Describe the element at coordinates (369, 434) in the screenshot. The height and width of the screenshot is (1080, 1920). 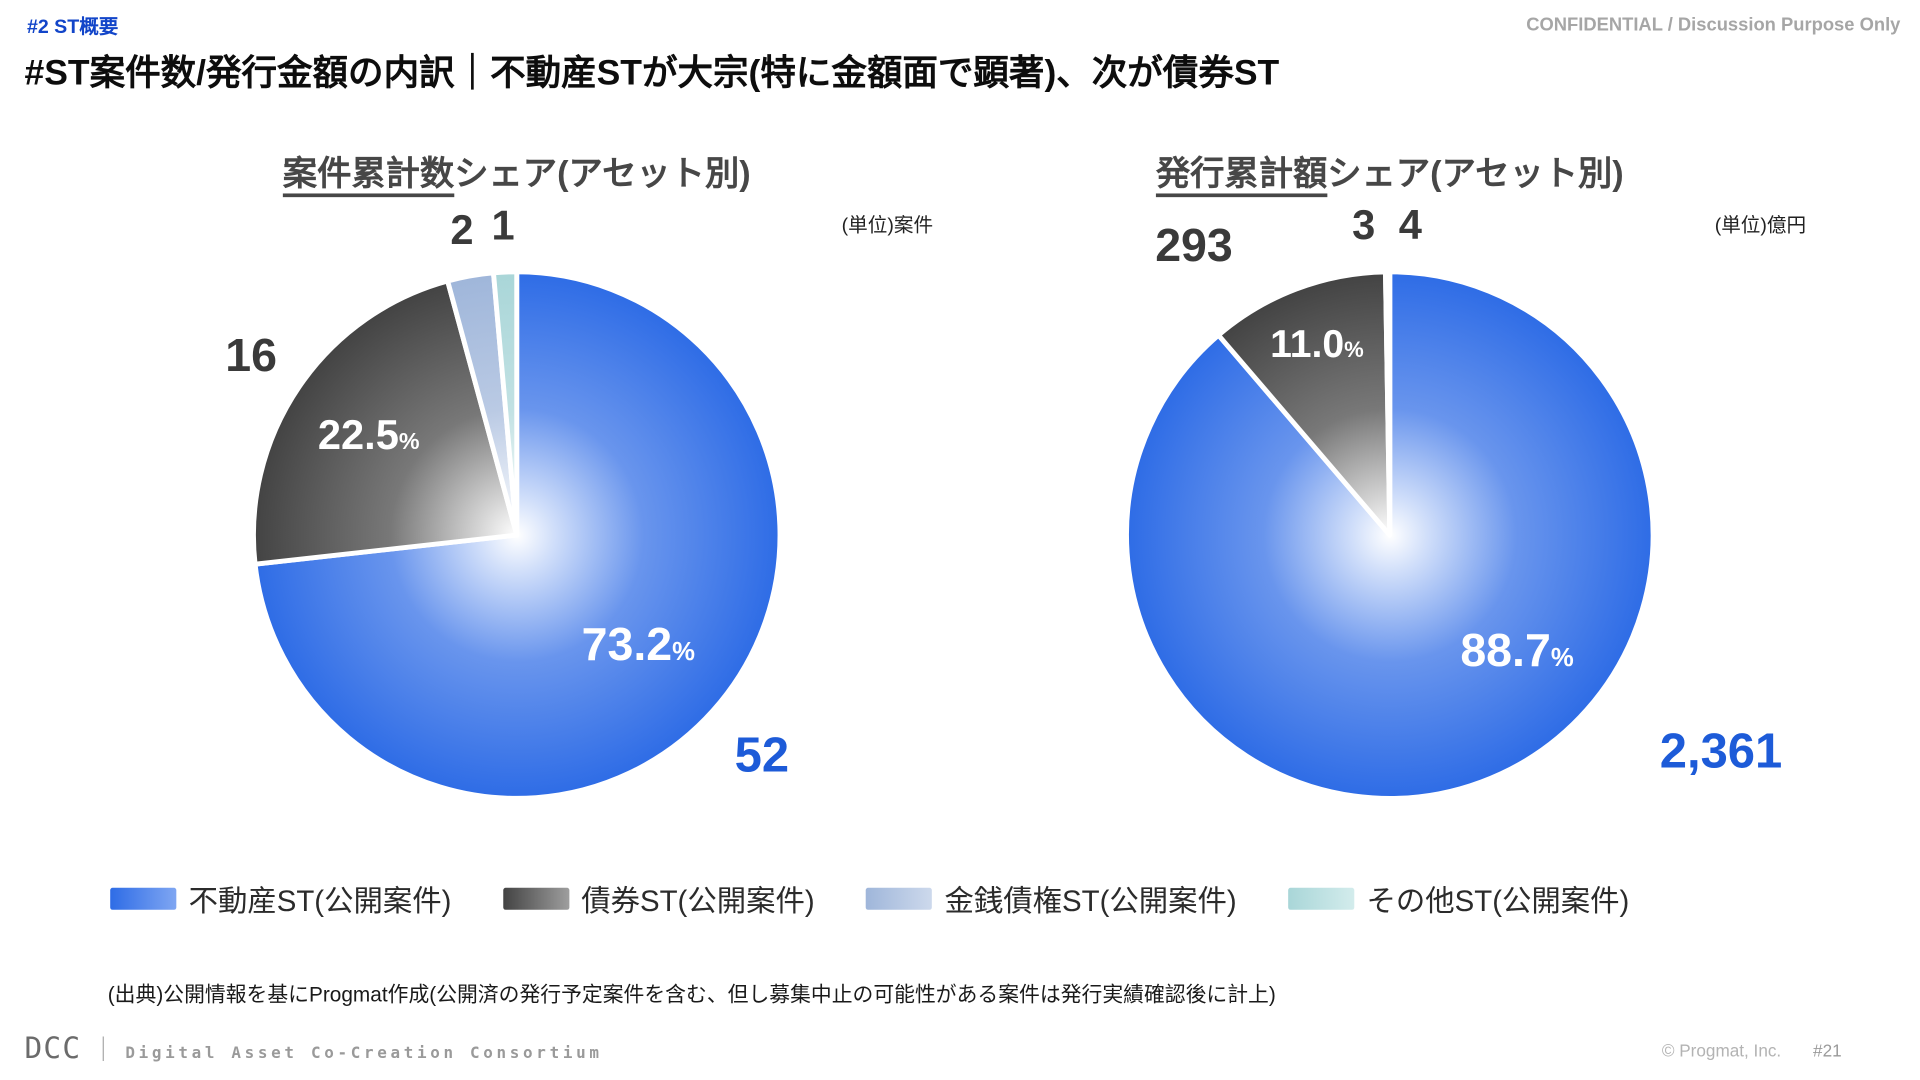
I see `pie-percent-label: 22.5%` at that location.